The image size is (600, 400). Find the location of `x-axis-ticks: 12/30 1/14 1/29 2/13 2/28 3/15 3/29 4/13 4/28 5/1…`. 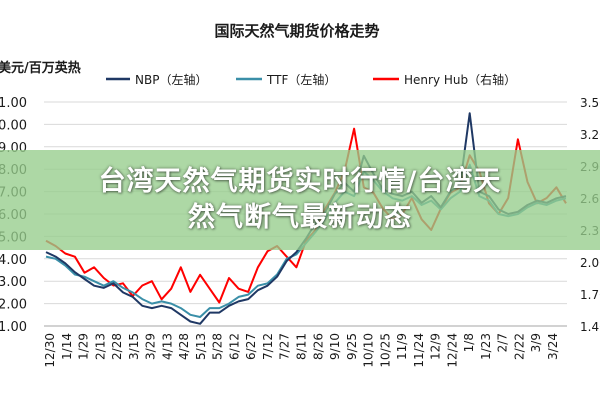

x-axis-ticks: 12/30 1/14 1/29 2/13 2/28 3/15 3/29 4/13 4/28 5/1… is located at coordinates (301, 350).